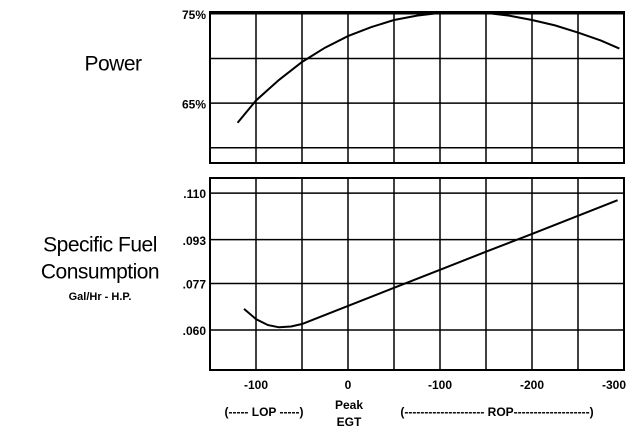 This screenshot has height=436, width=640. I want to click on y-tick-label: .060, so click(195, 331).